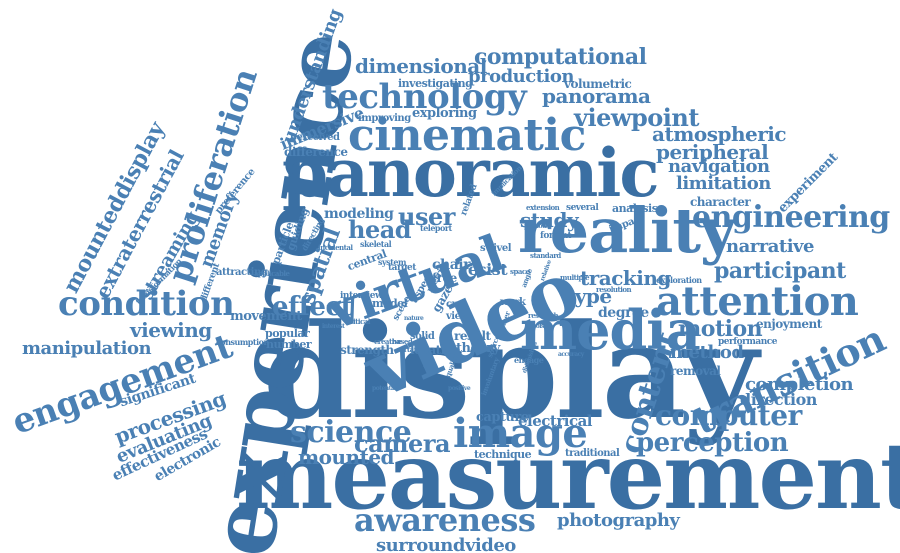  Describe the element at coordinates (402, 341) in the screenshot. I see `word-based: based` at that location.